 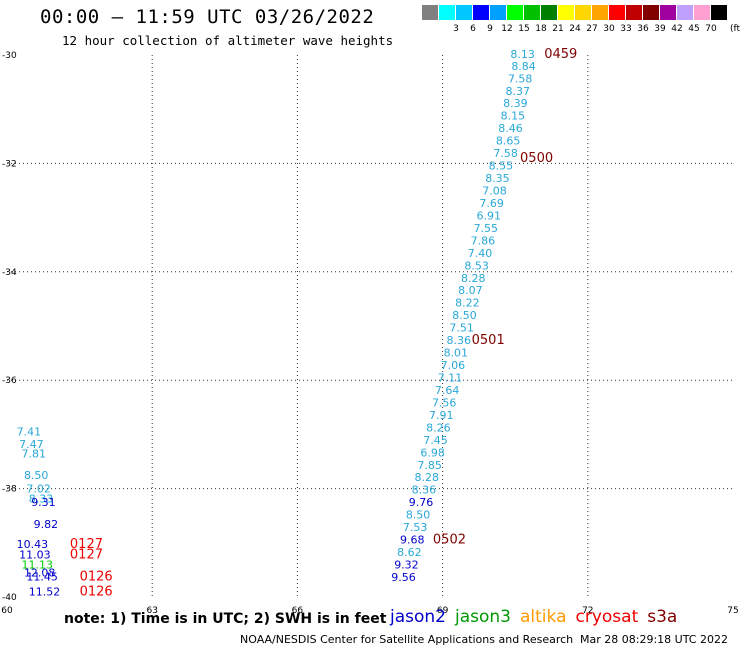 I want to click on pass-time-label: 0500, so click(x=536, y=158).